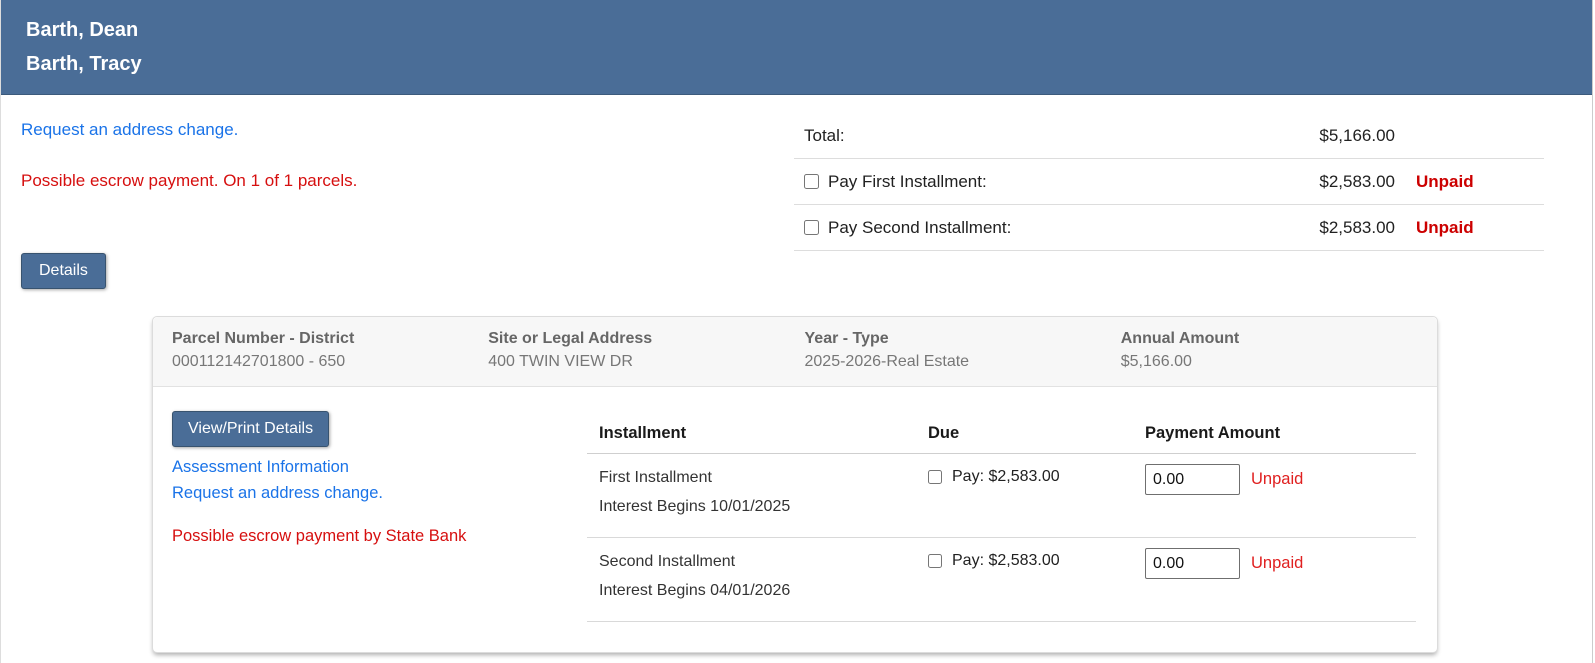 Image resolution: width=1595 pixels, height=663 pixels. I want to click on second-installment-summary-row: Pay Second Installment: $2,583.00 Unpaid, so click(1169, 228).